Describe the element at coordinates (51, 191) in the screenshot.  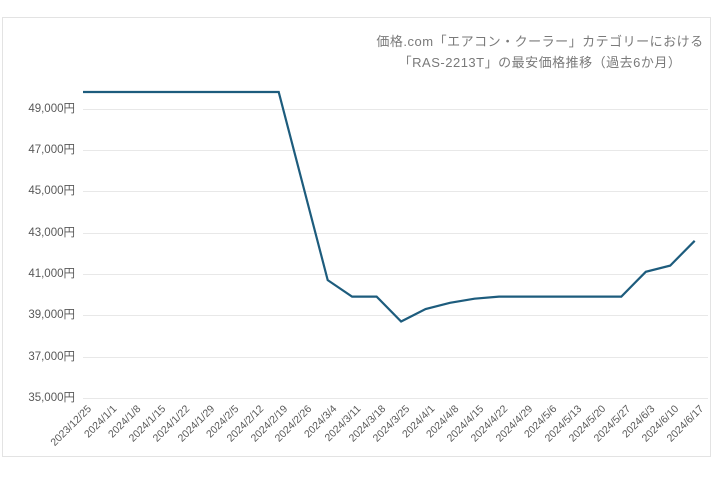
I see `y-axis-label: 45,000円` at that location.